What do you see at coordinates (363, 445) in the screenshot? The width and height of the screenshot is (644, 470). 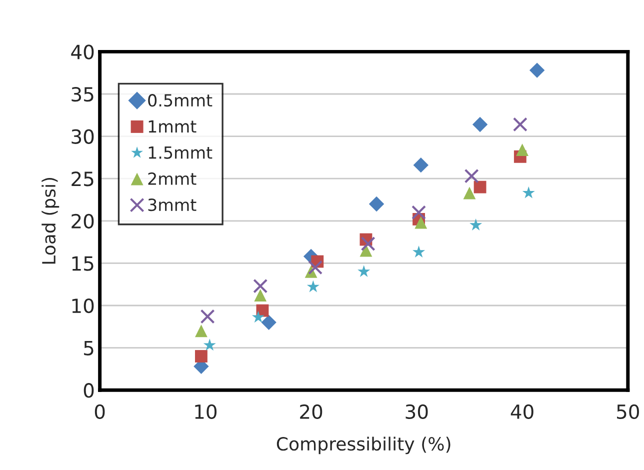 I see `x-axis-title: Compressibility (%)` at bounding box center [363, 445].